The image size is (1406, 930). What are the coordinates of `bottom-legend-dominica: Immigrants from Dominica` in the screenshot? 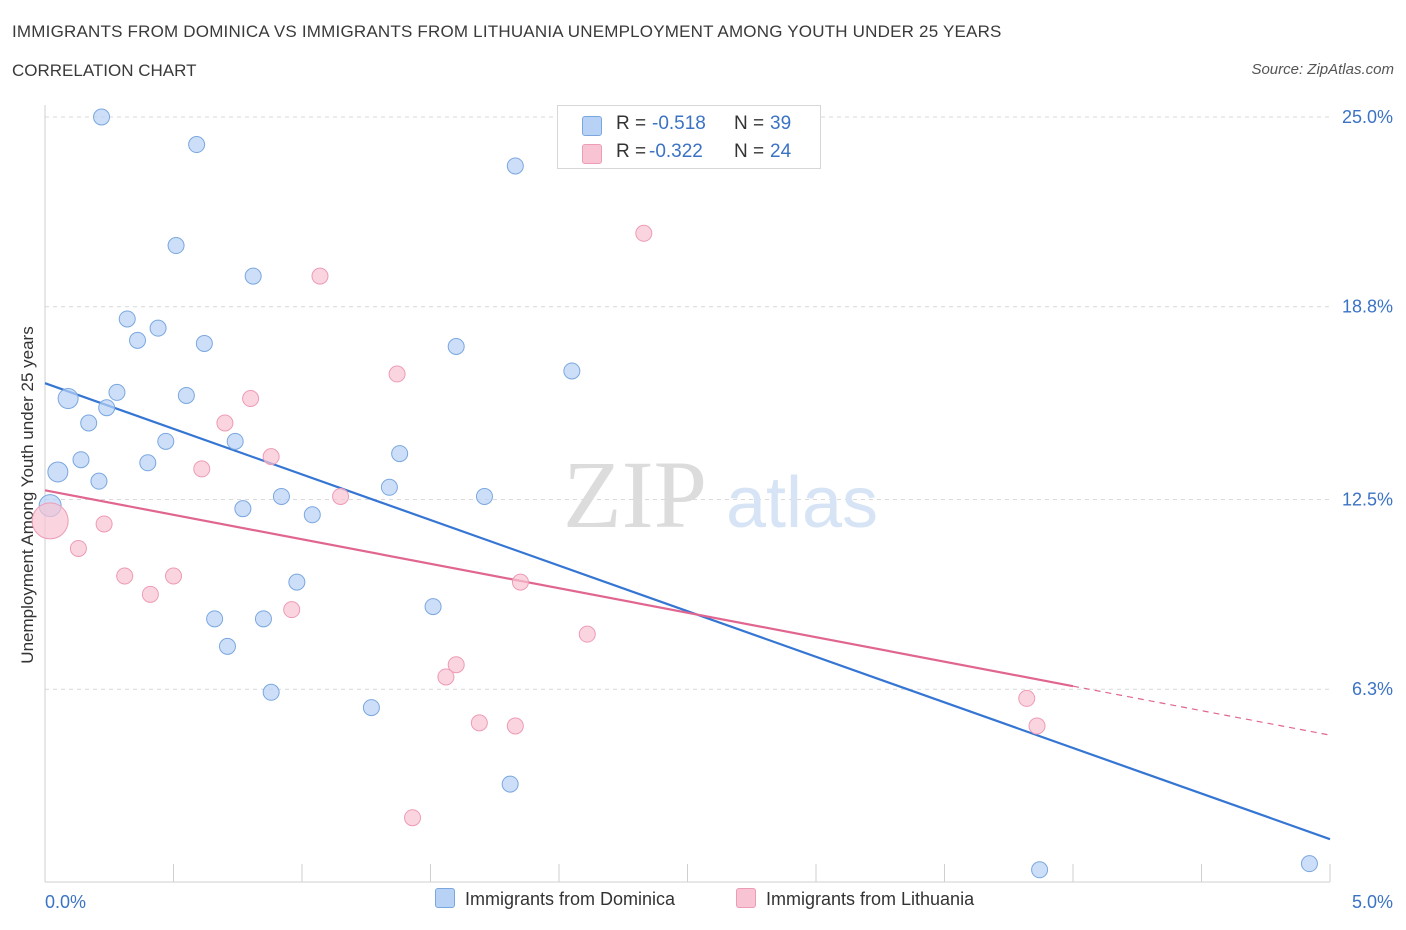 It's located at (555, 899).